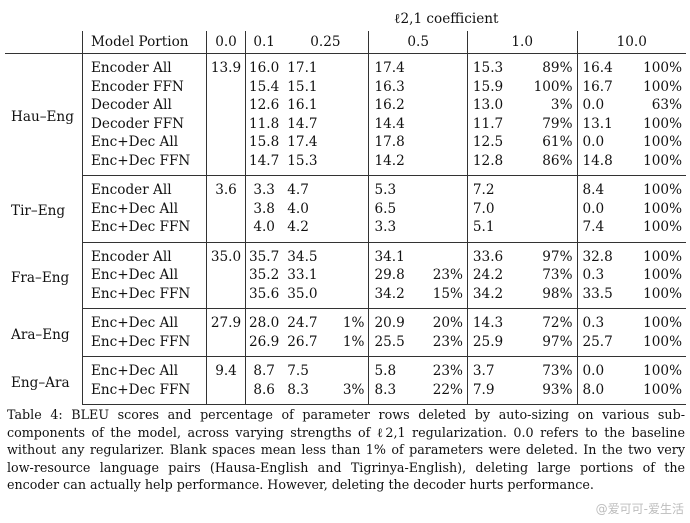 This screenshot has height=523, width=690. I want to click on bleu-10-cell: 33.6, so click(492, 254).